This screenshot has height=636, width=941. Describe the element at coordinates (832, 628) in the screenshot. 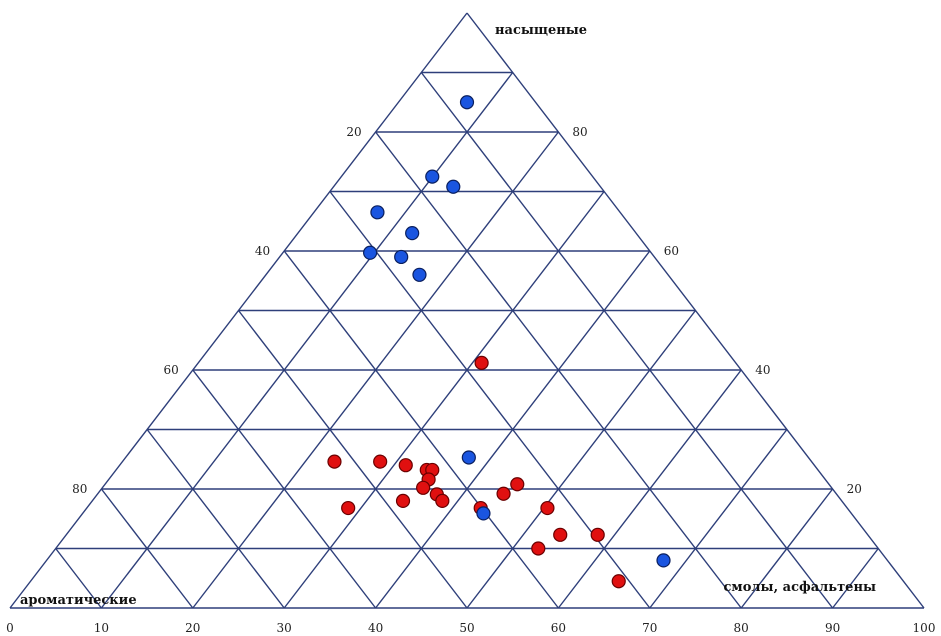

I see `bottom-tick-label-90: 90` at that location.